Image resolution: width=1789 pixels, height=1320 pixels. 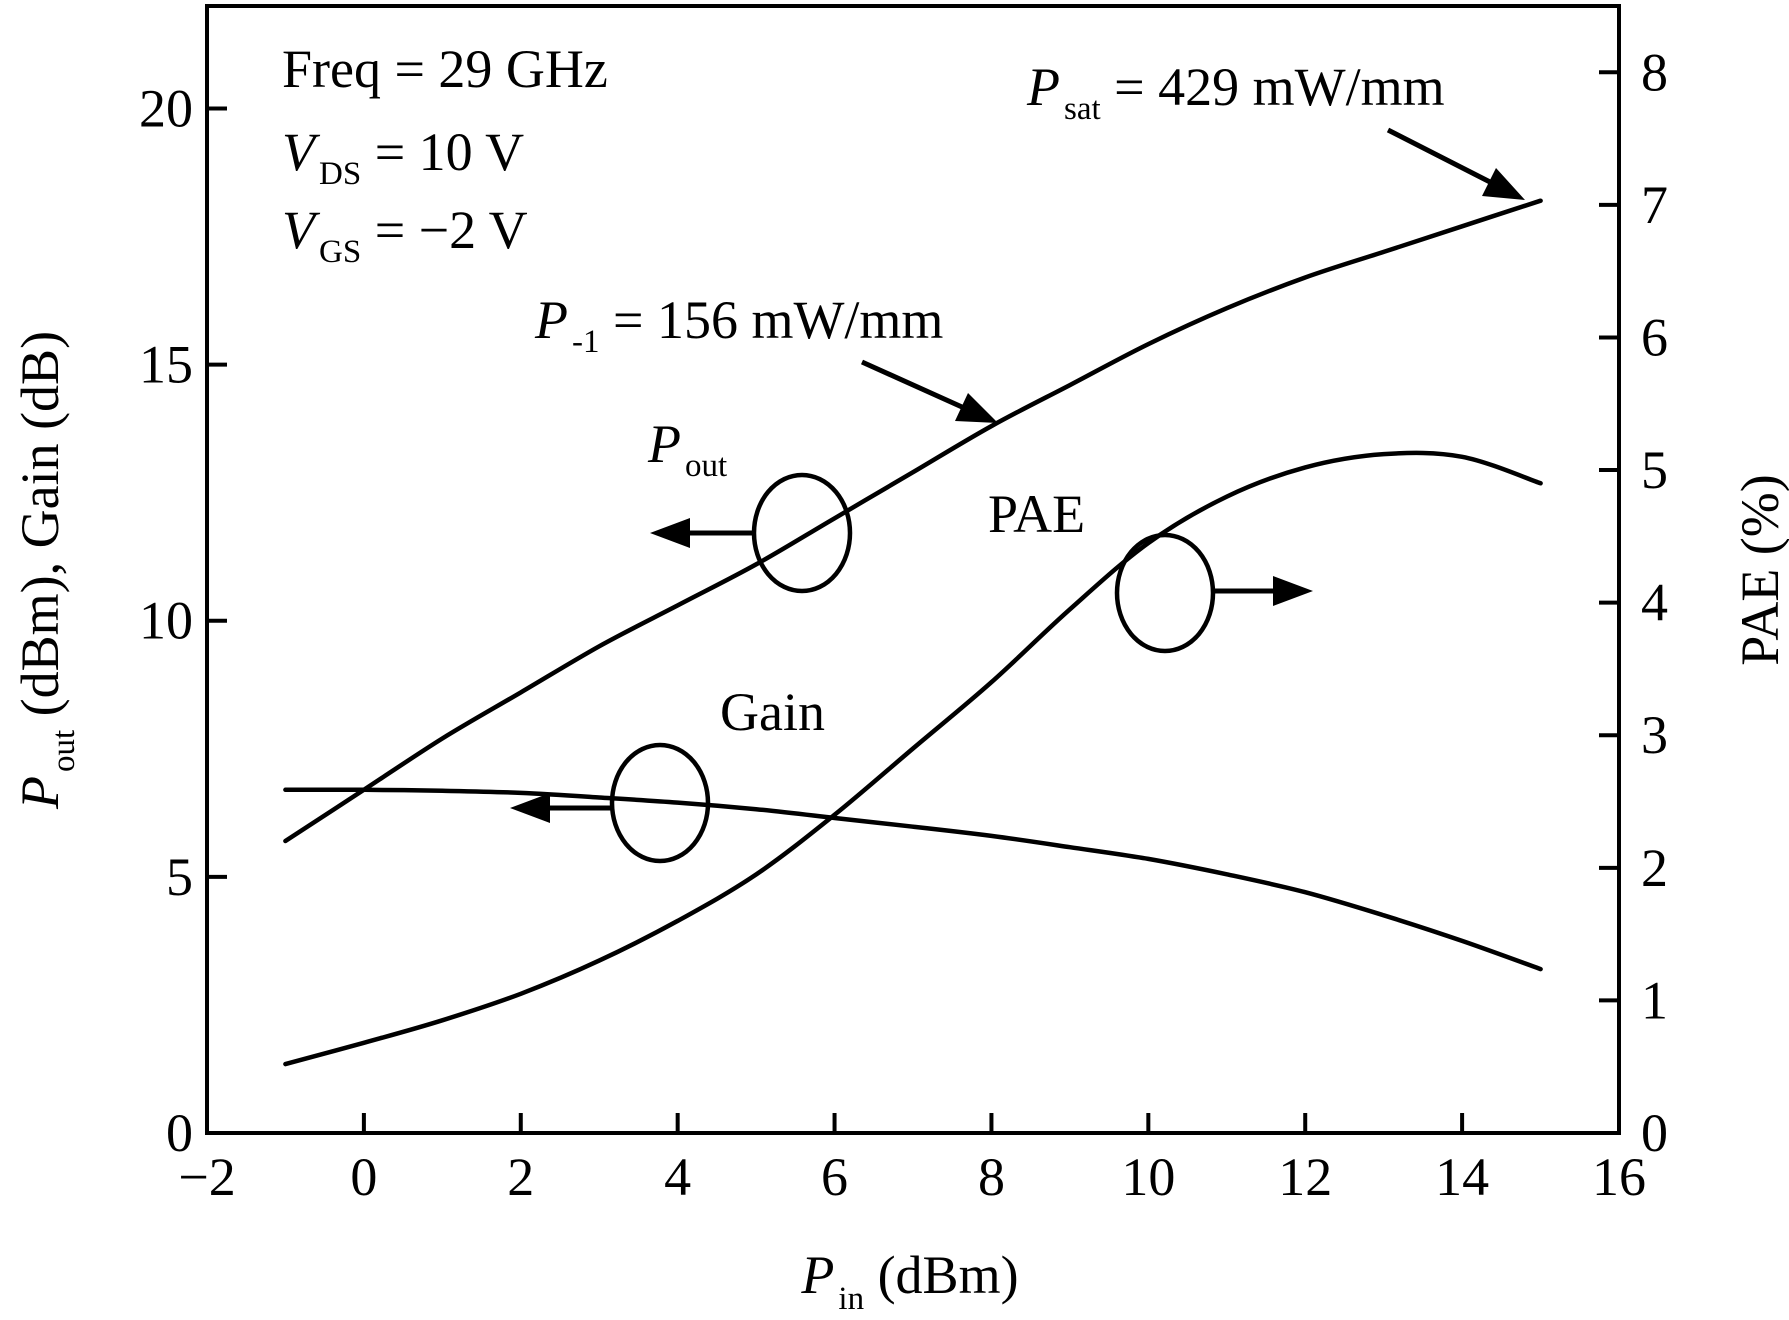 I want to click on gain-group-marker, so click(x=610, y=803).